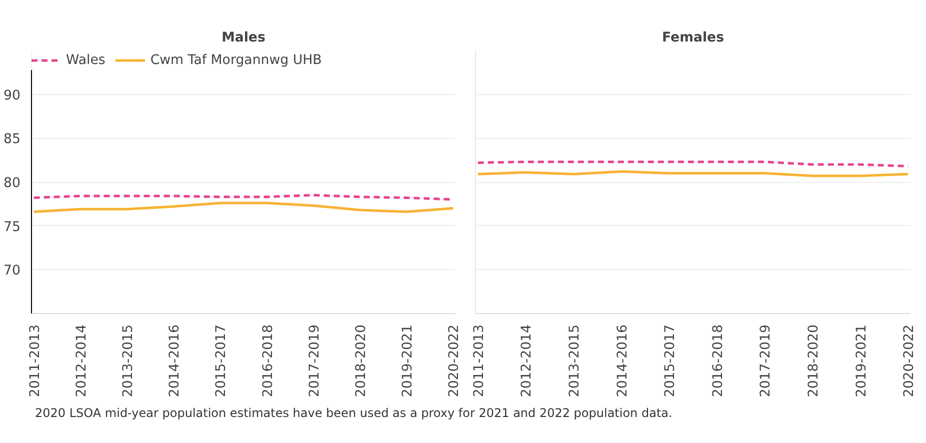 The image size is (926, 443). Describe the element at coordinates (243, 208) in the screenshot. I see `line-series` at that location.